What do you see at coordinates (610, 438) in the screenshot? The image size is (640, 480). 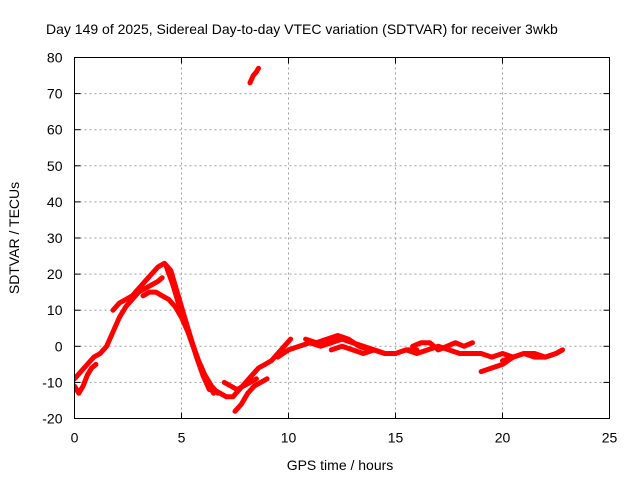 I see `x-tick-label-25: 25` at bounding box center [610, 438].